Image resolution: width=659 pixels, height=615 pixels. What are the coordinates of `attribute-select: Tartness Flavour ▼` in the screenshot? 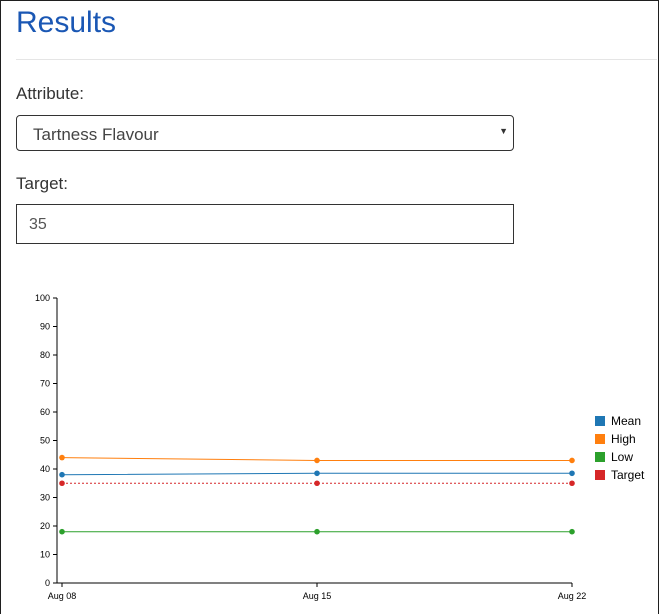 It's located at (265, 133).